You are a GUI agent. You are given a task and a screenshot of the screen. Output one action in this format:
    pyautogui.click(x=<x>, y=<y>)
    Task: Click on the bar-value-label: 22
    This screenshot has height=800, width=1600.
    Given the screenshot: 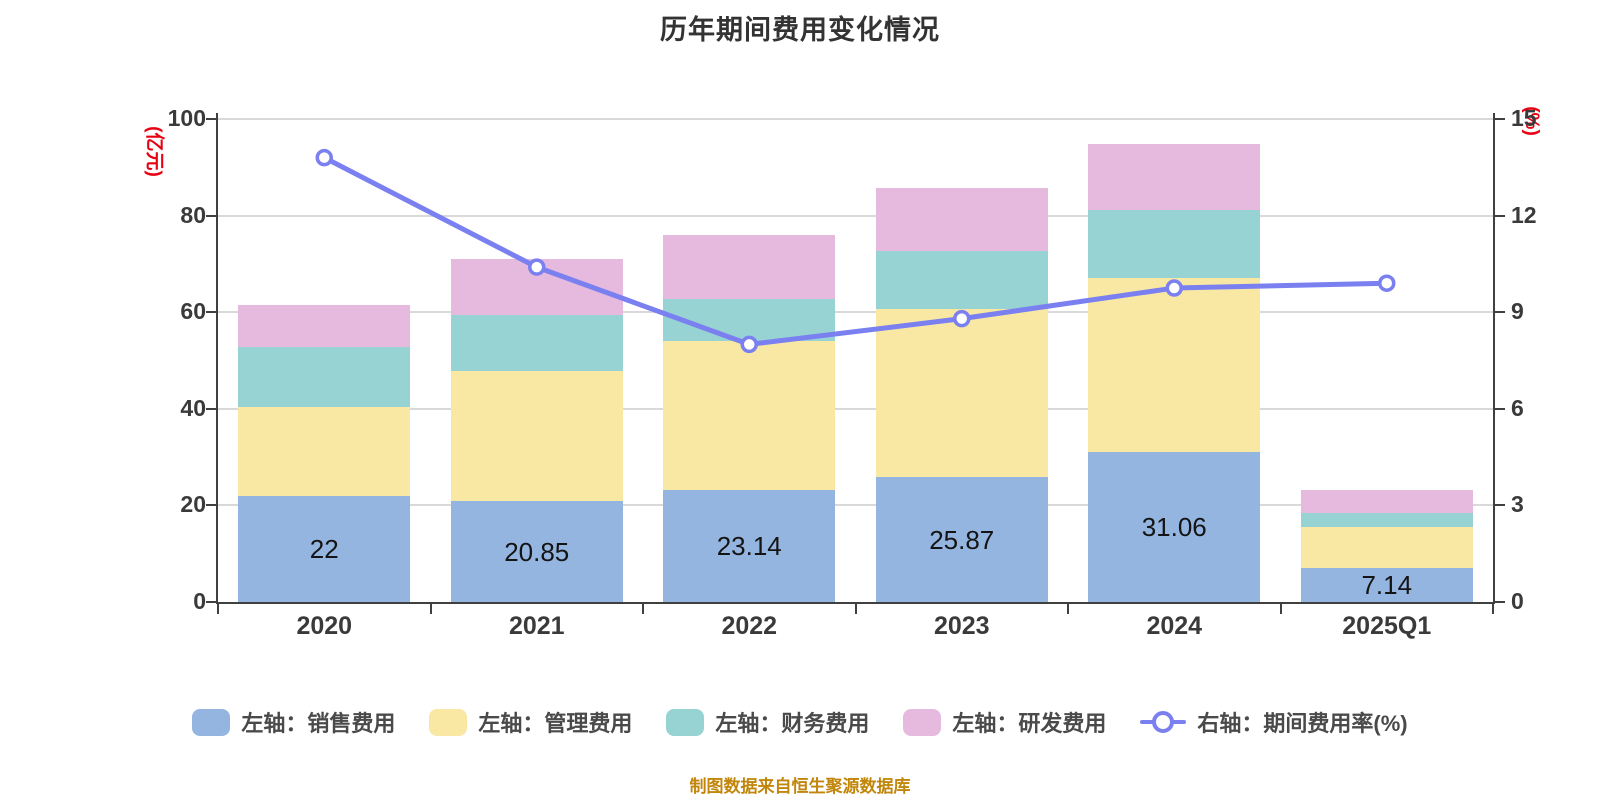 What is the action you would take?
    pyautogui.click(x=324, y=548)
    